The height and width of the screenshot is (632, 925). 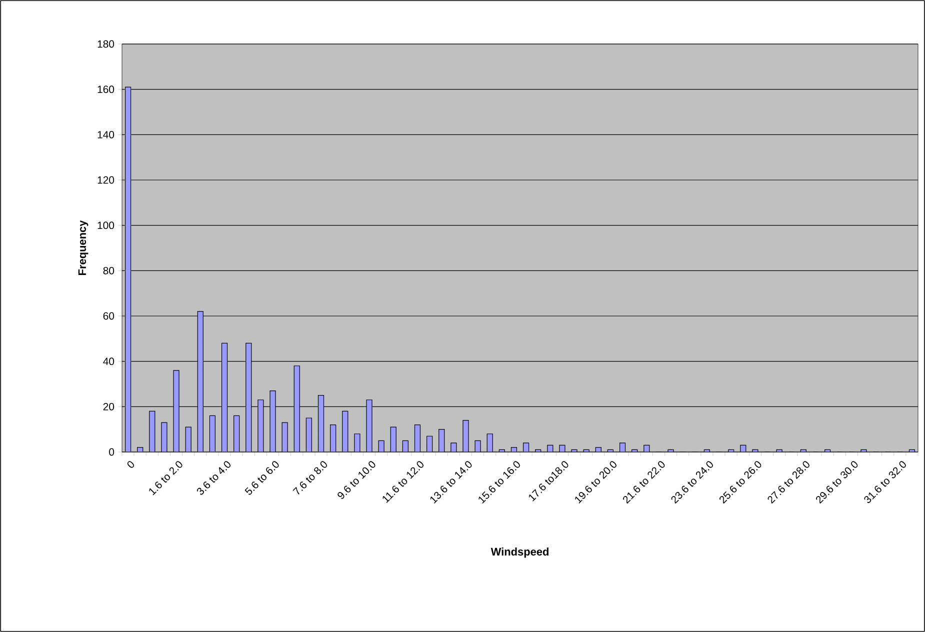 What do you see at coordinates (83, 247) in the screenshot?
I see `y-axis-title: Frequency` at bounding box center [83, 247].